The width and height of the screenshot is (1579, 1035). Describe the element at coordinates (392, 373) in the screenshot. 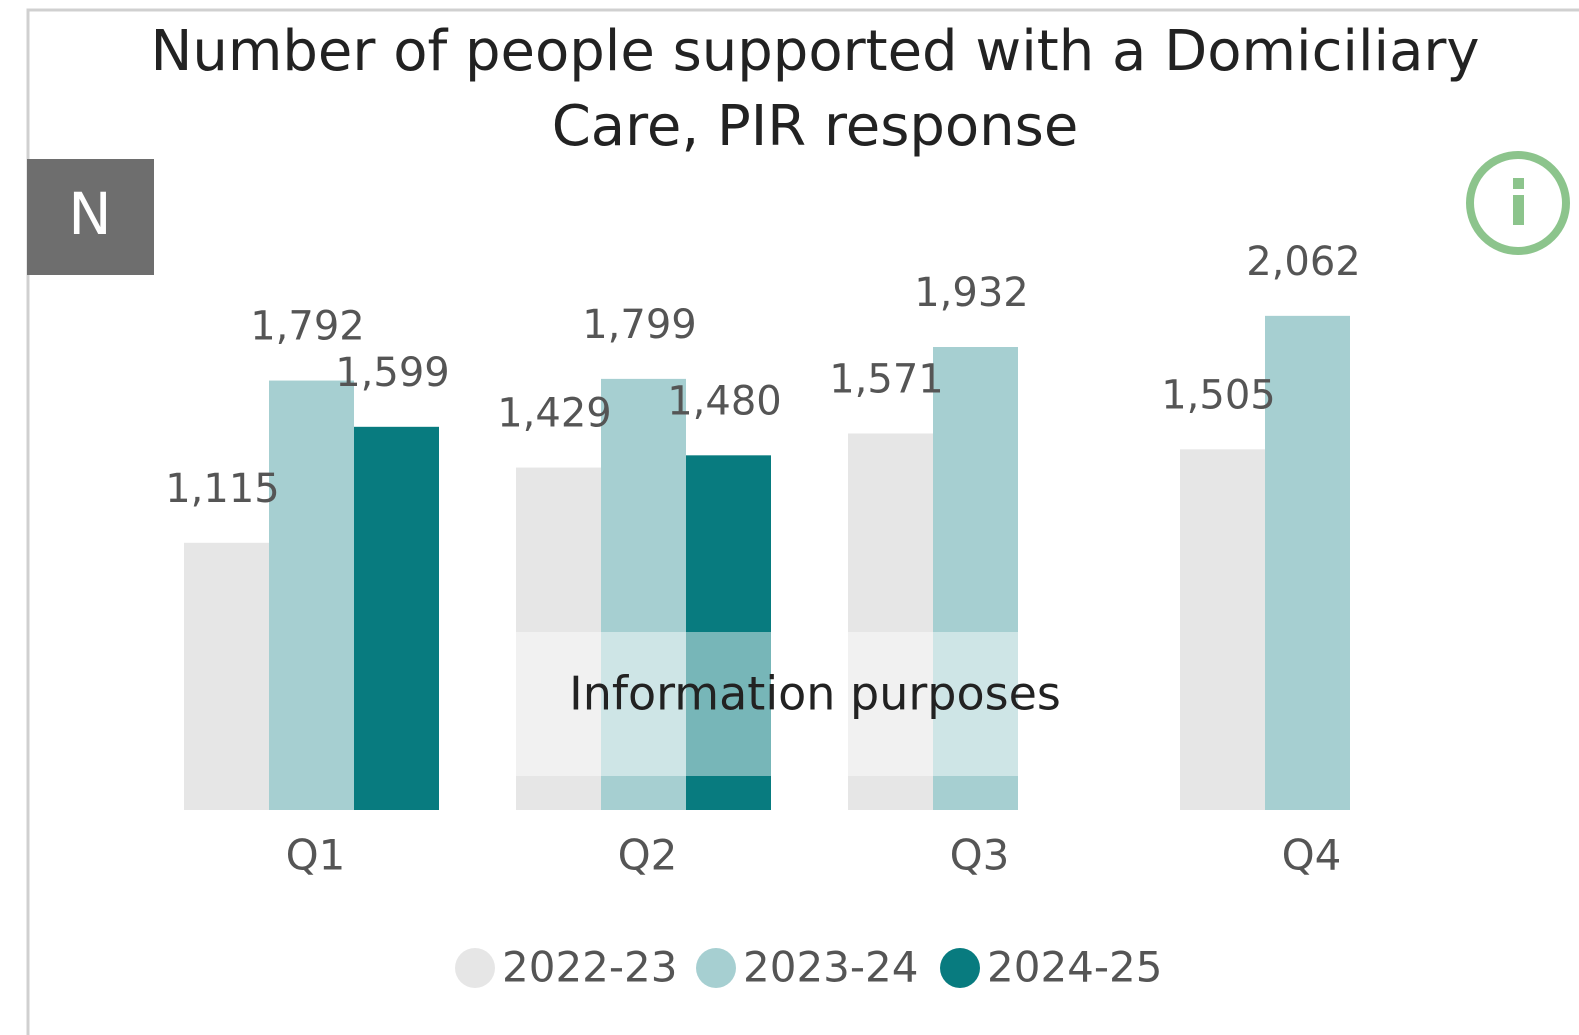

I see `data-label: 1,599` at that location.